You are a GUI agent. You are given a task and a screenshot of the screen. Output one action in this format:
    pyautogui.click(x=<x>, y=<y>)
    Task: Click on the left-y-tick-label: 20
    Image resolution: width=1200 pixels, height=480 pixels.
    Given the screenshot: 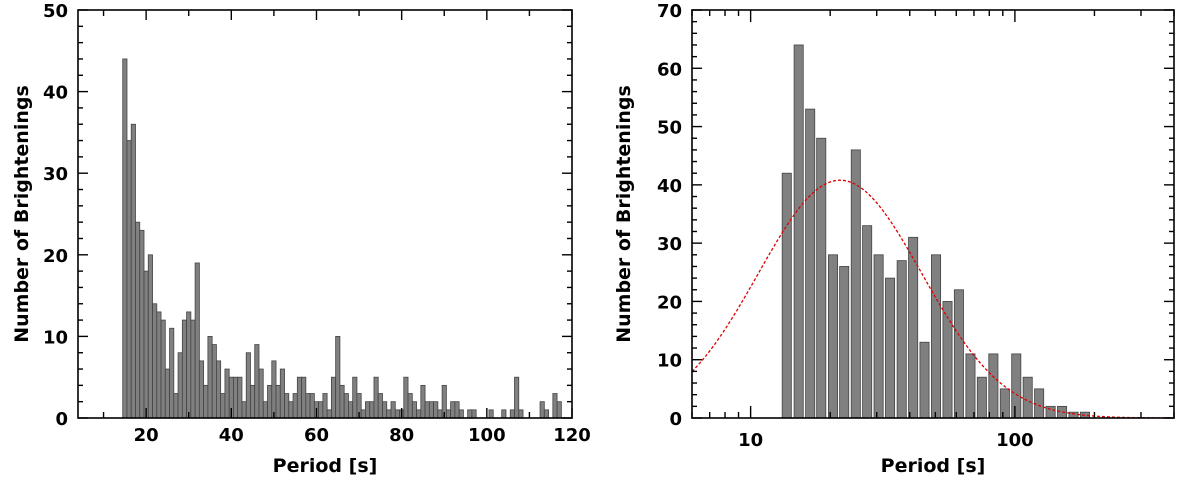 What is the action you would take?
    pyautogui.click(x=55, y=256)
    